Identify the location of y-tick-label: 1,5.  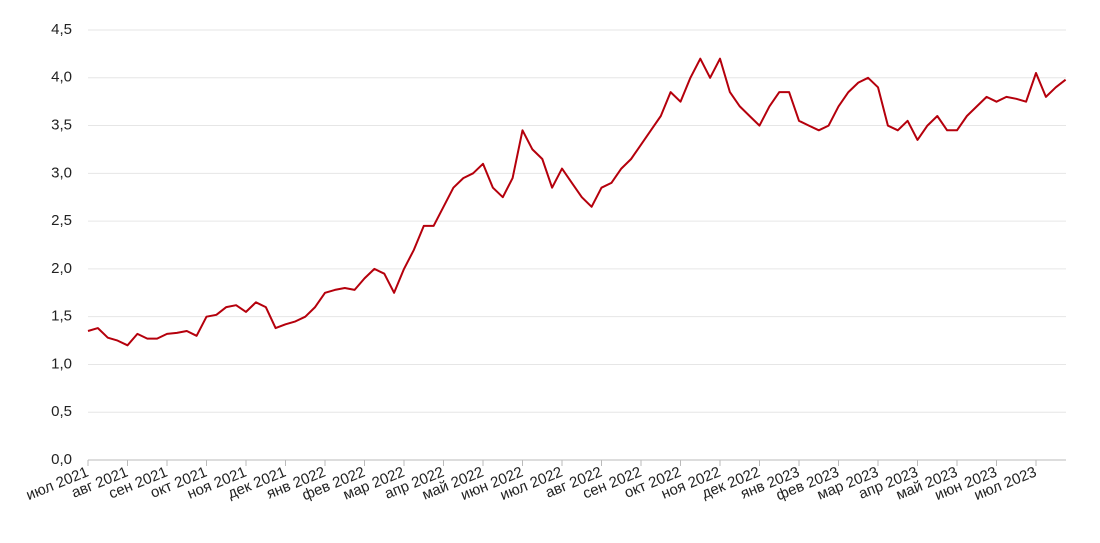
(61, 316).